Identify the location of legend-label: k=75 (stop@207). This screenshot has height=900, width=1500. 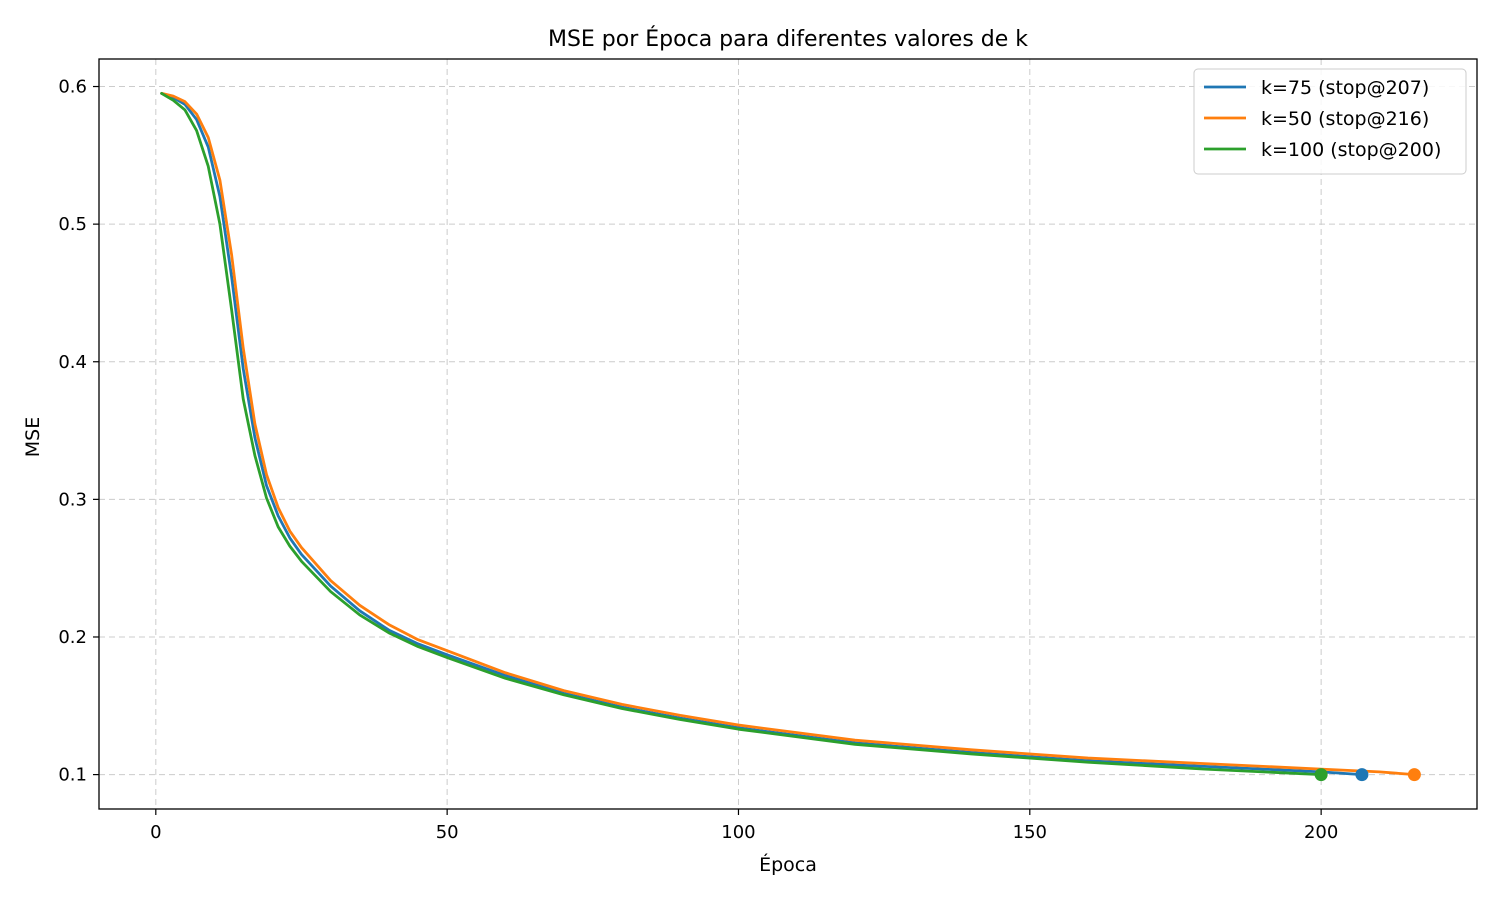
(1345, 88).